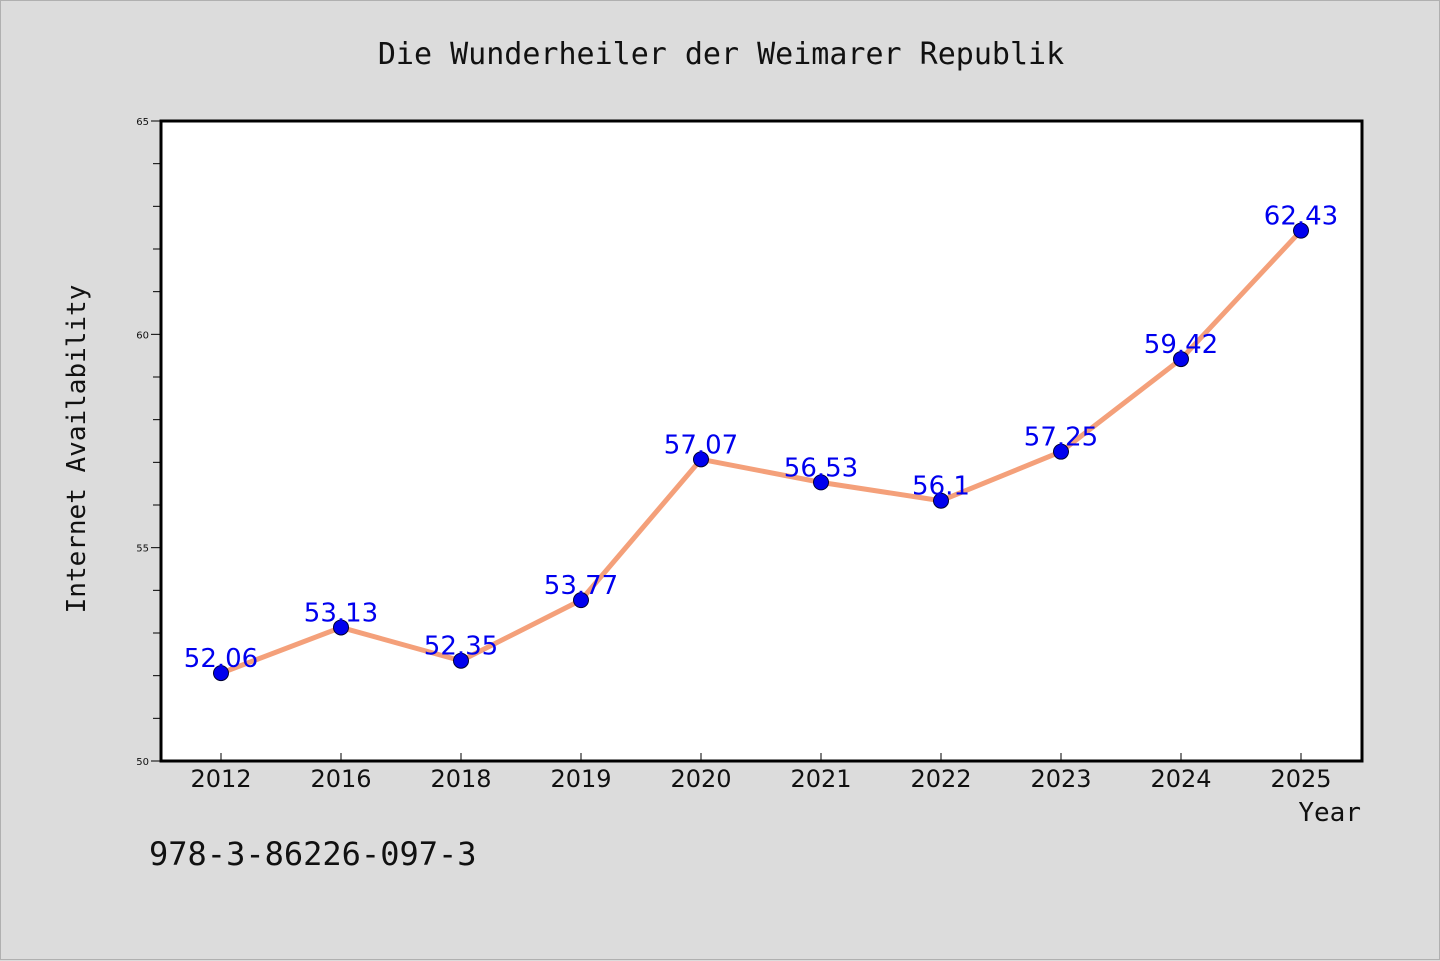  What do you see at coordinates (77, 449) in the screenshot?
I see `y-axis-label: Internet Availability` at bounding box center [77, 449].